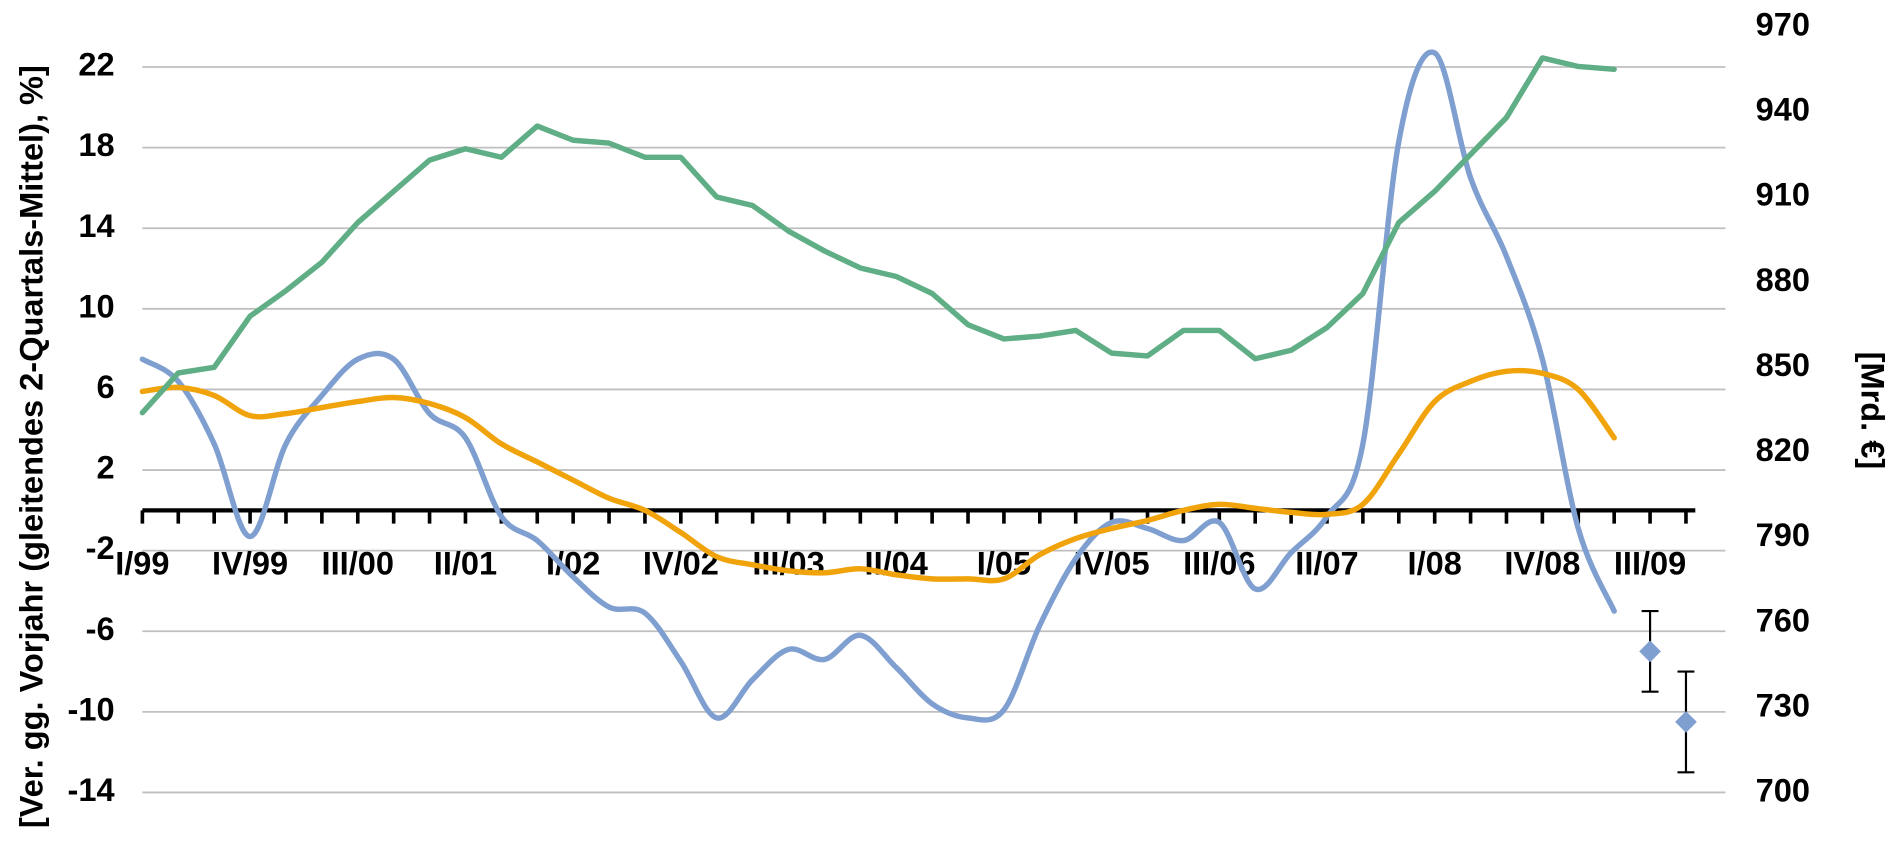 This screenshot has height=845, width=1892. What do you see at coordinates (91, 790) in the screenshot?
I see `y-tick-label: -14` at bounding box center [91, 790].